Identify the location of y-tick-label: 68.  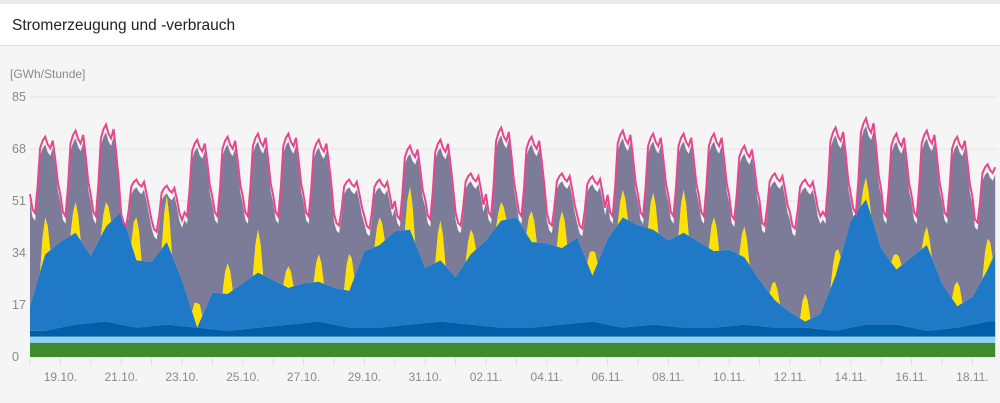
(19, 149).